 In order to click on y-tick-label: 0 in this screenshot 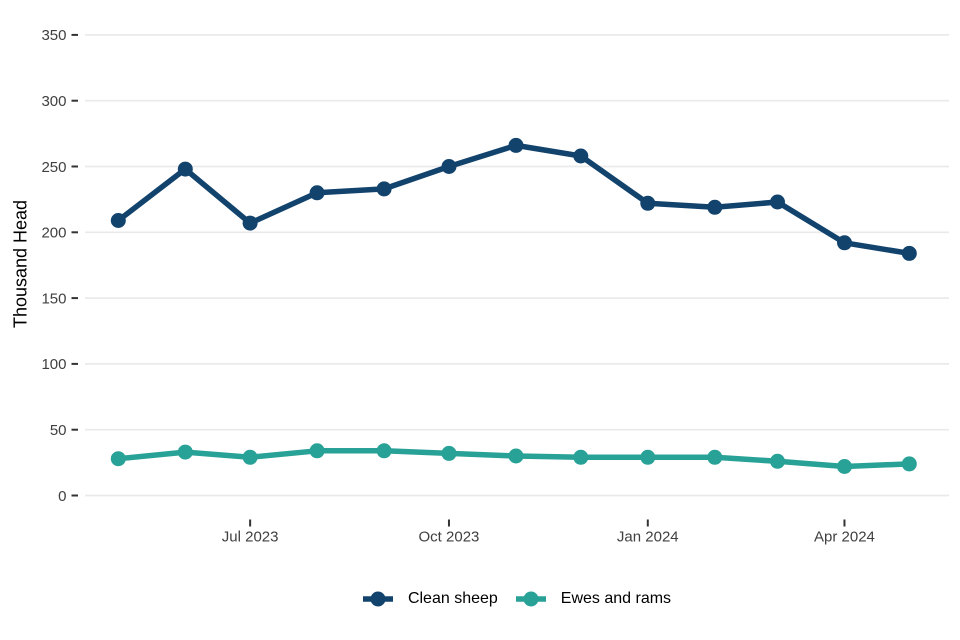, I will do `click(62, 496)`.